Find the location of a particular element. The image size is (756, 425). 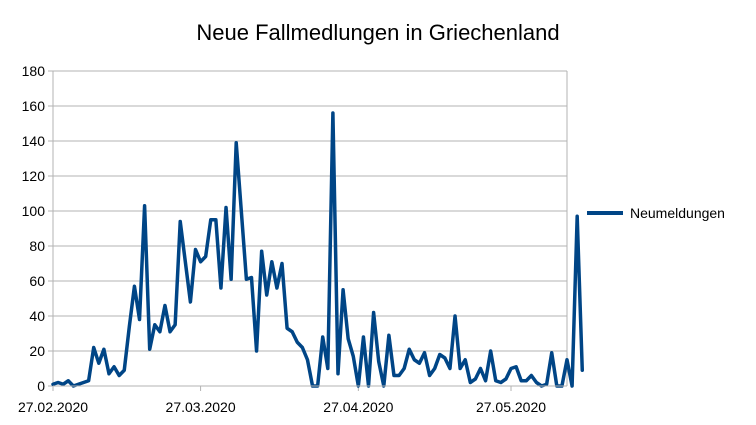

x-tick-label-0: 27.02.2020 is located at coordinates (53, 407).